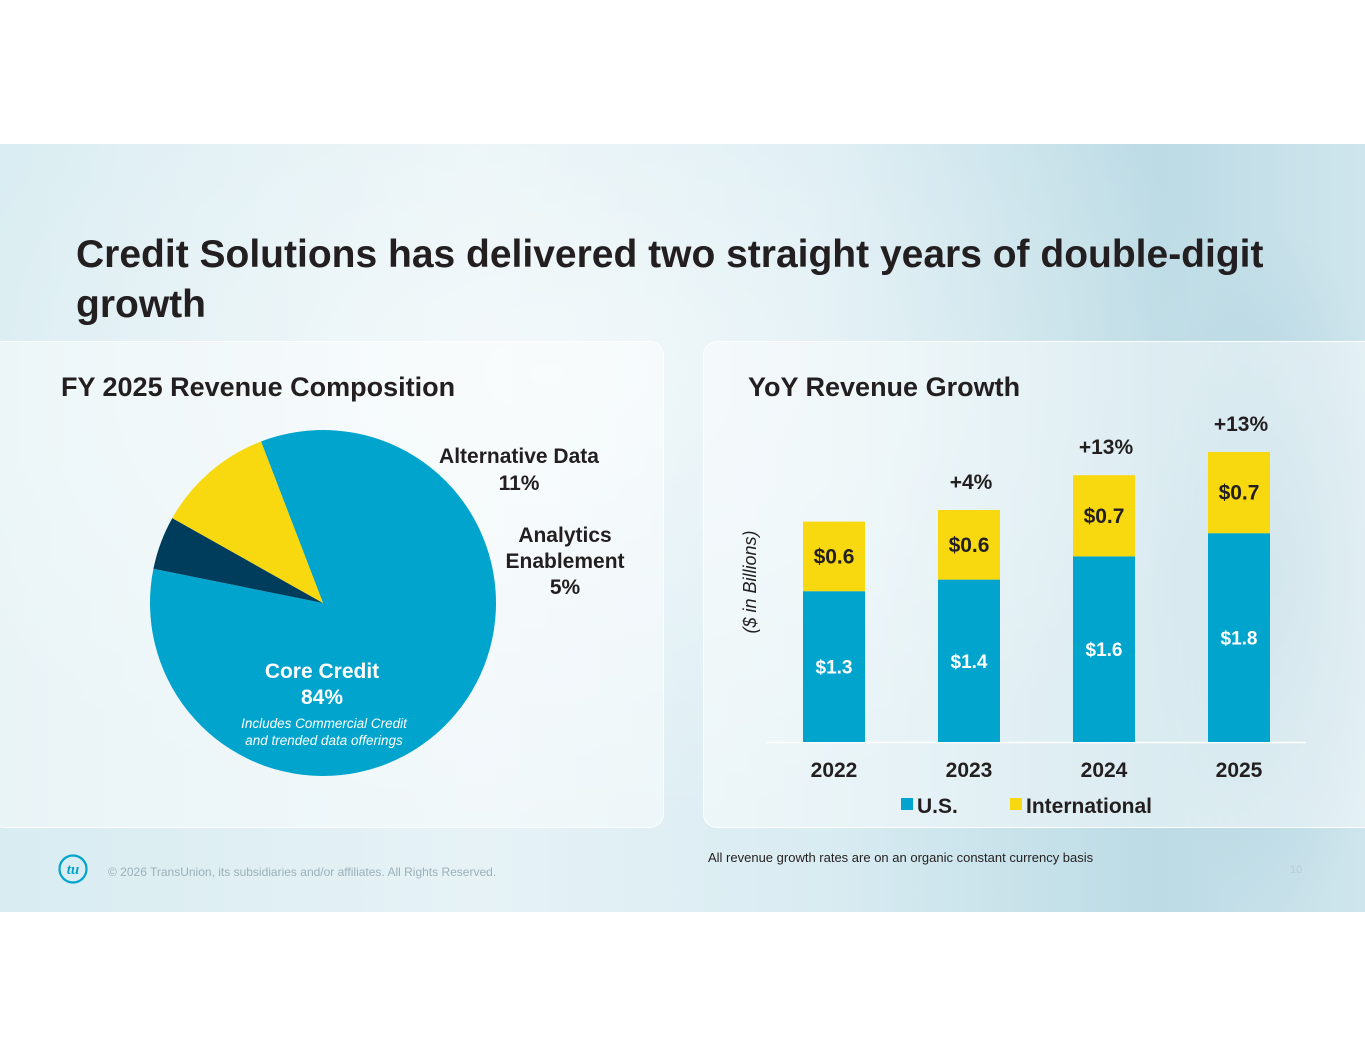 Image resolution: width=1365 pixels, height=1055 pixels. Describe the element at coordinates (884, 387) in the screenshot. I see `bar-chart-title: YoY Revenue Growth` at that location.